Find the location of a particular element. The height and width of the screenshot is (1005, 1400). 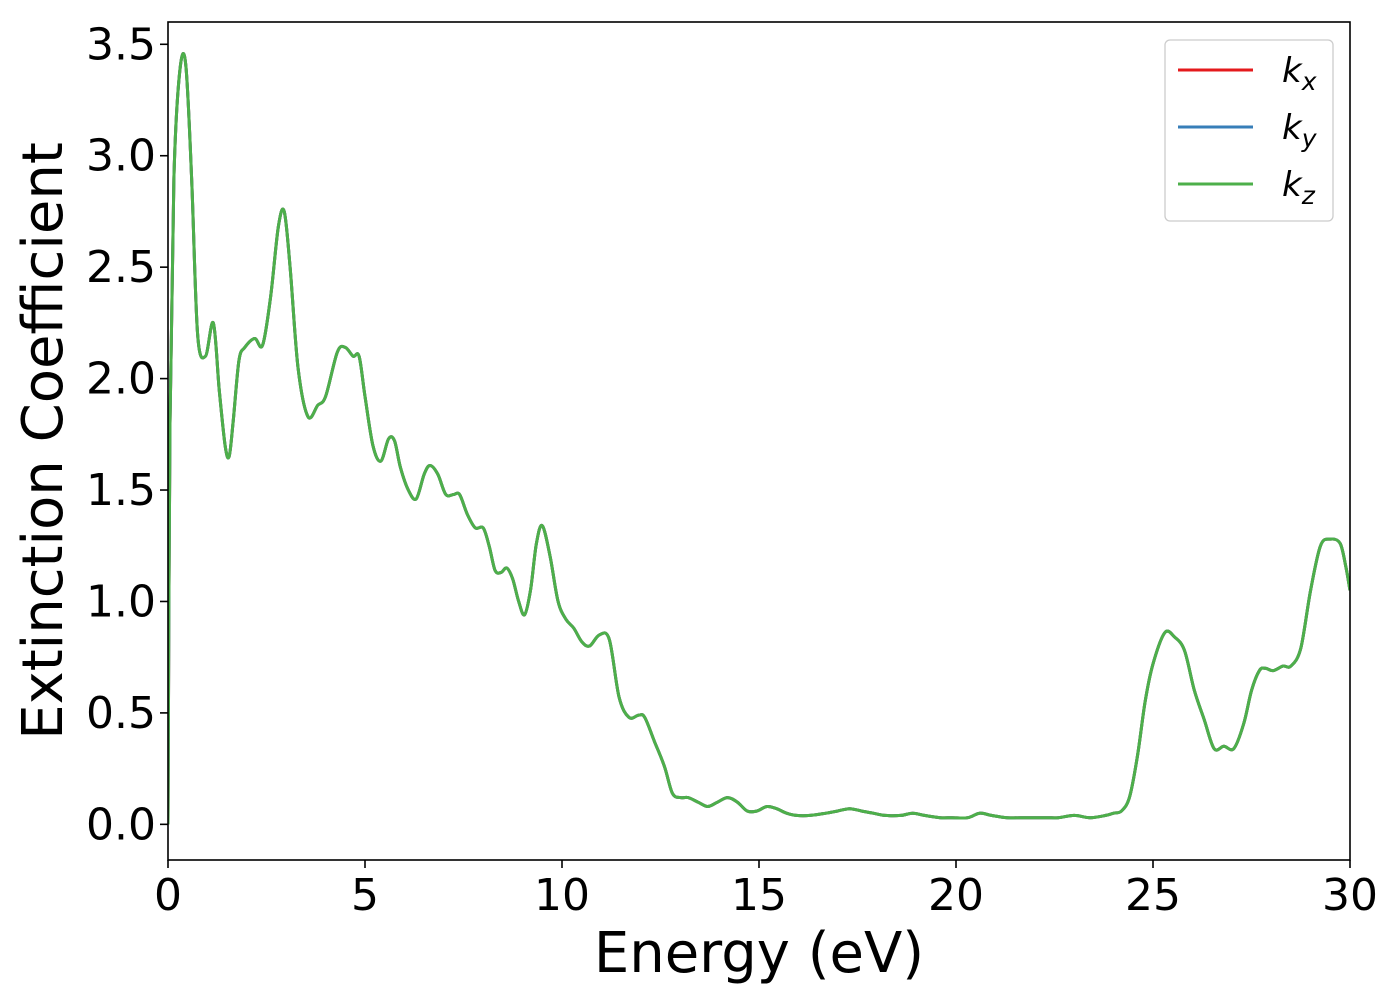

legend-box is located at coordinates (1249, 130).